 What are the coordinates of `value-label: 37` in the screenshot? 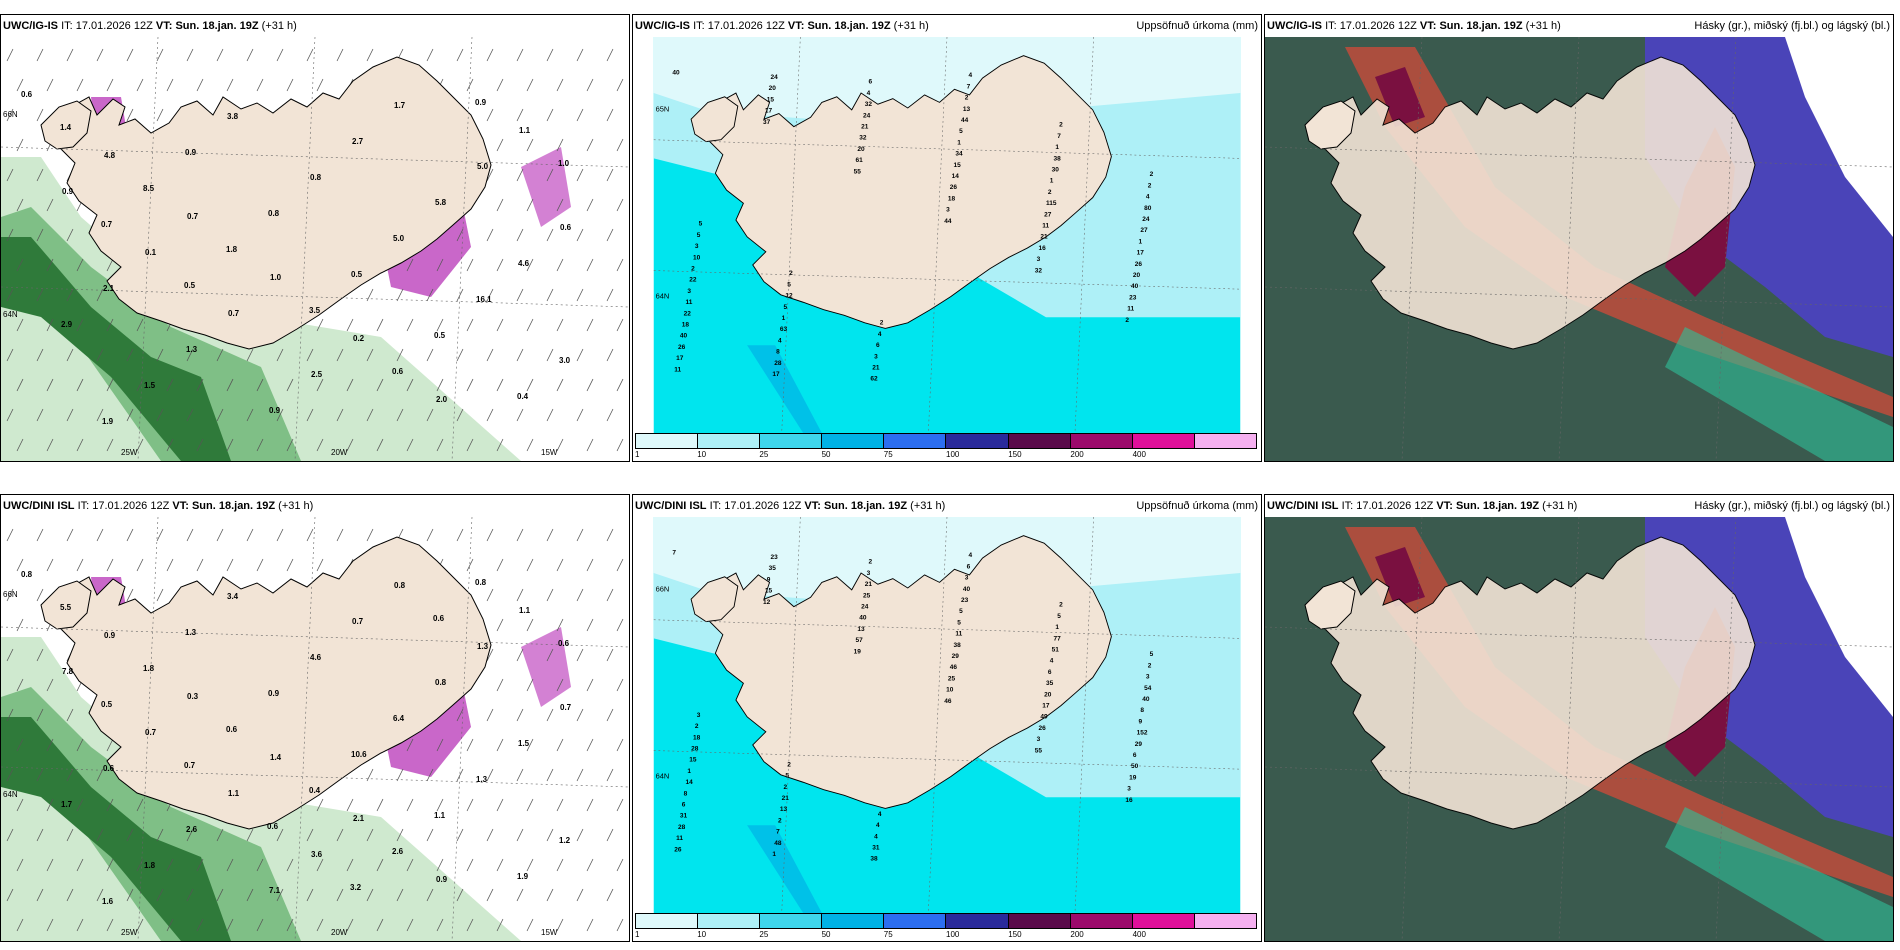 It's located at (767, 122).